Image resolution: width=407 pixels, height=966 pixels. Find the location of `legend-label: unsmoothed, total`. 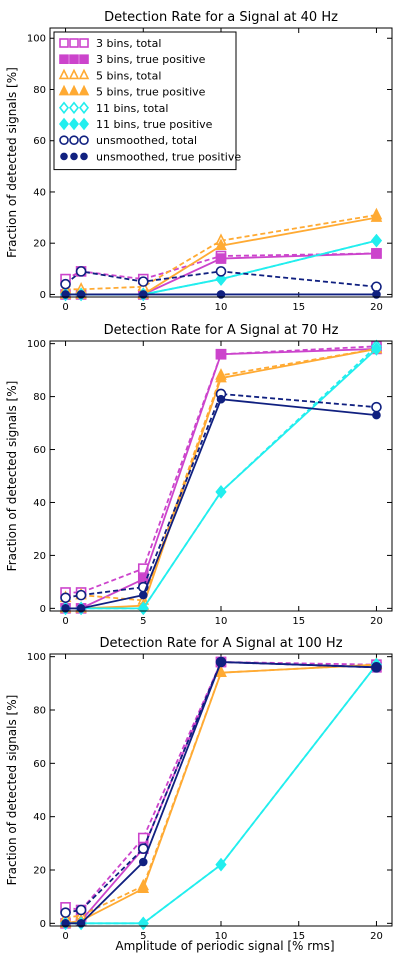

legend-label: unsmoothed, total is located at coordinates (146, 140).